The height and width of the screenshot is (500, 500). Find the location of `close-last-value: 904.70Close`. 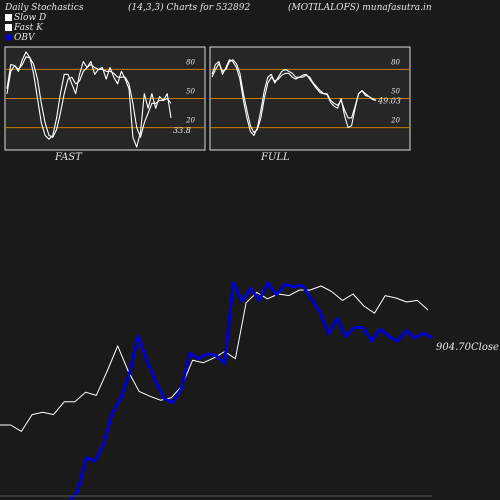

close-last-value: 904.70Close is located at coordinates (467, 347).